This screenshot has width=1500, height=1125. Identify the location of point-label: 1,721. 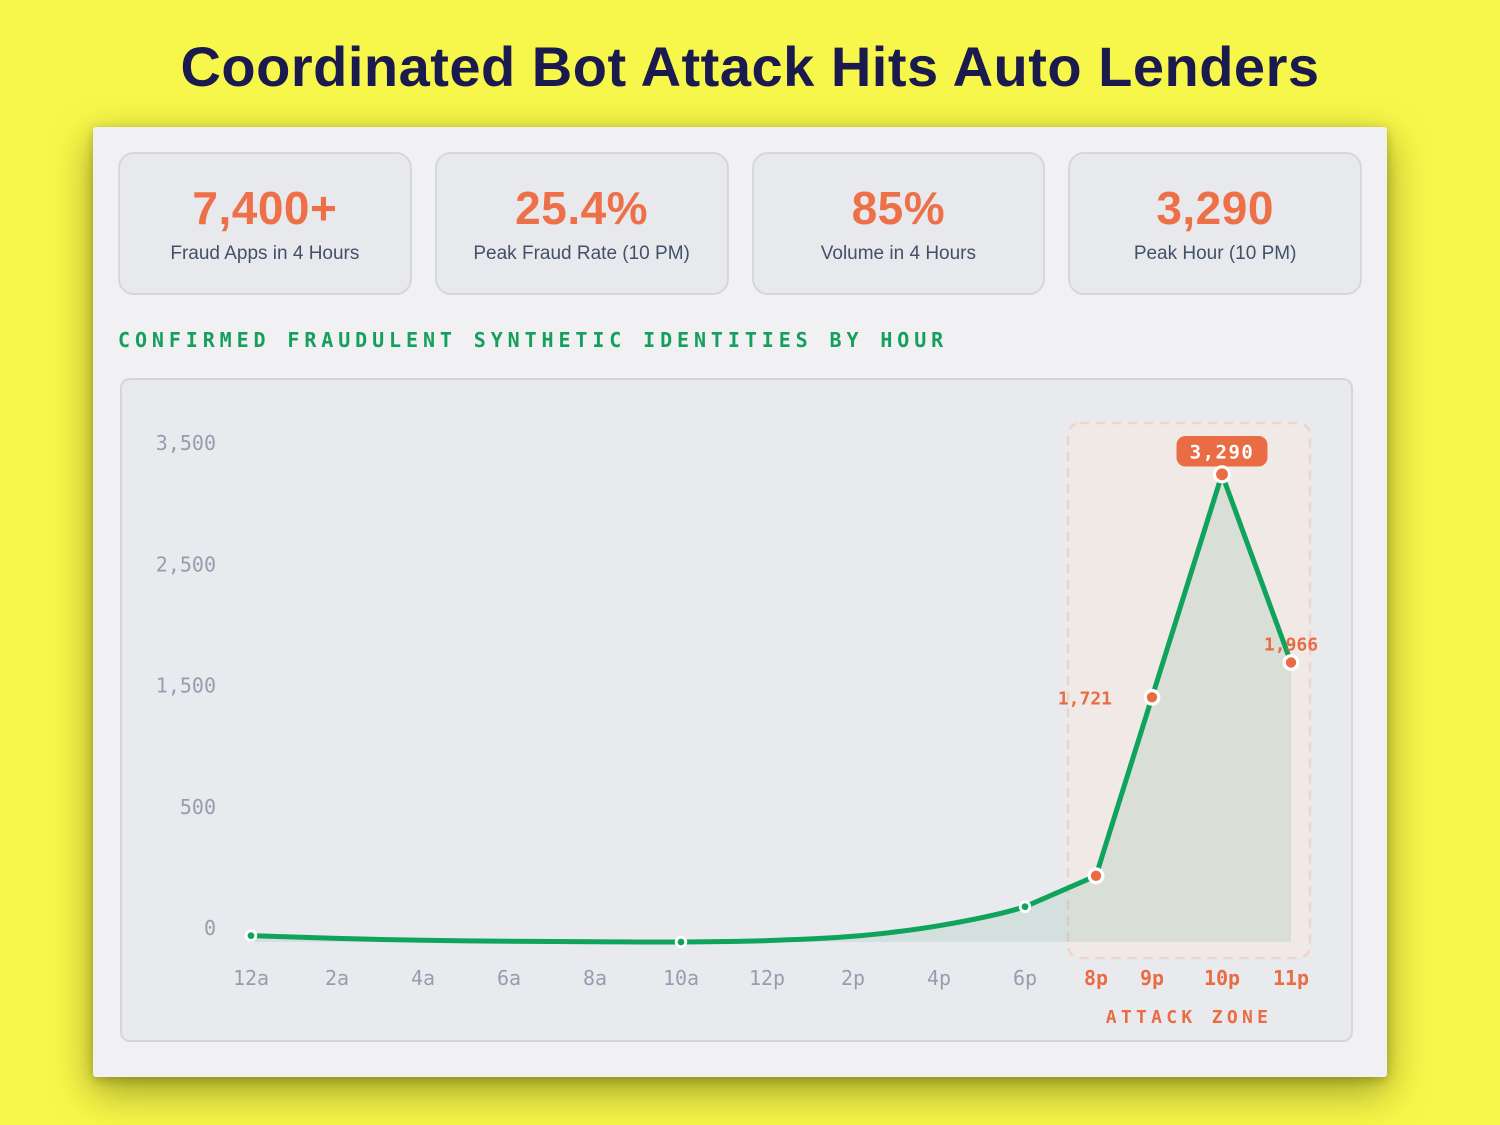
(1085, 698).